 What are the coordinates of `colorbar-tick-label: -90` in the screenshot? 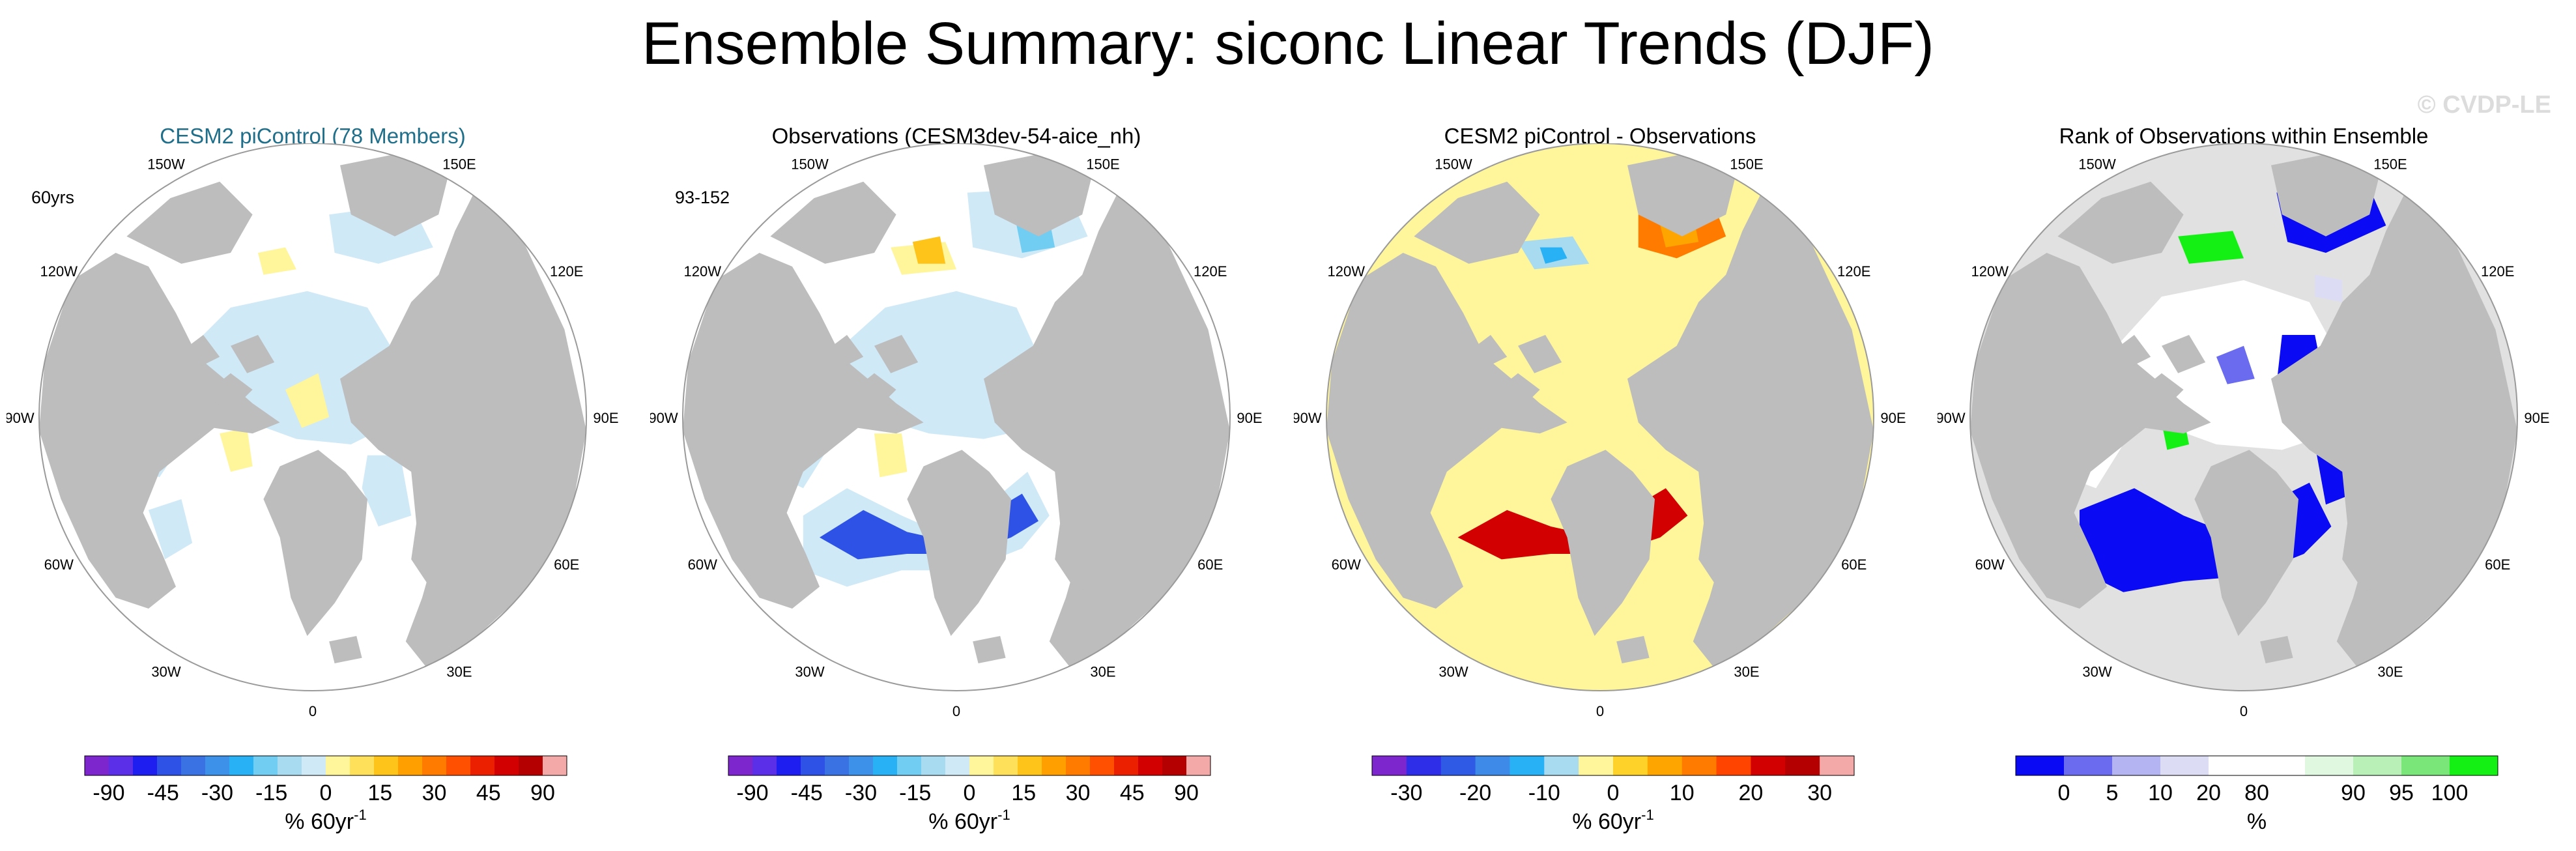 It's located at (108, 793).